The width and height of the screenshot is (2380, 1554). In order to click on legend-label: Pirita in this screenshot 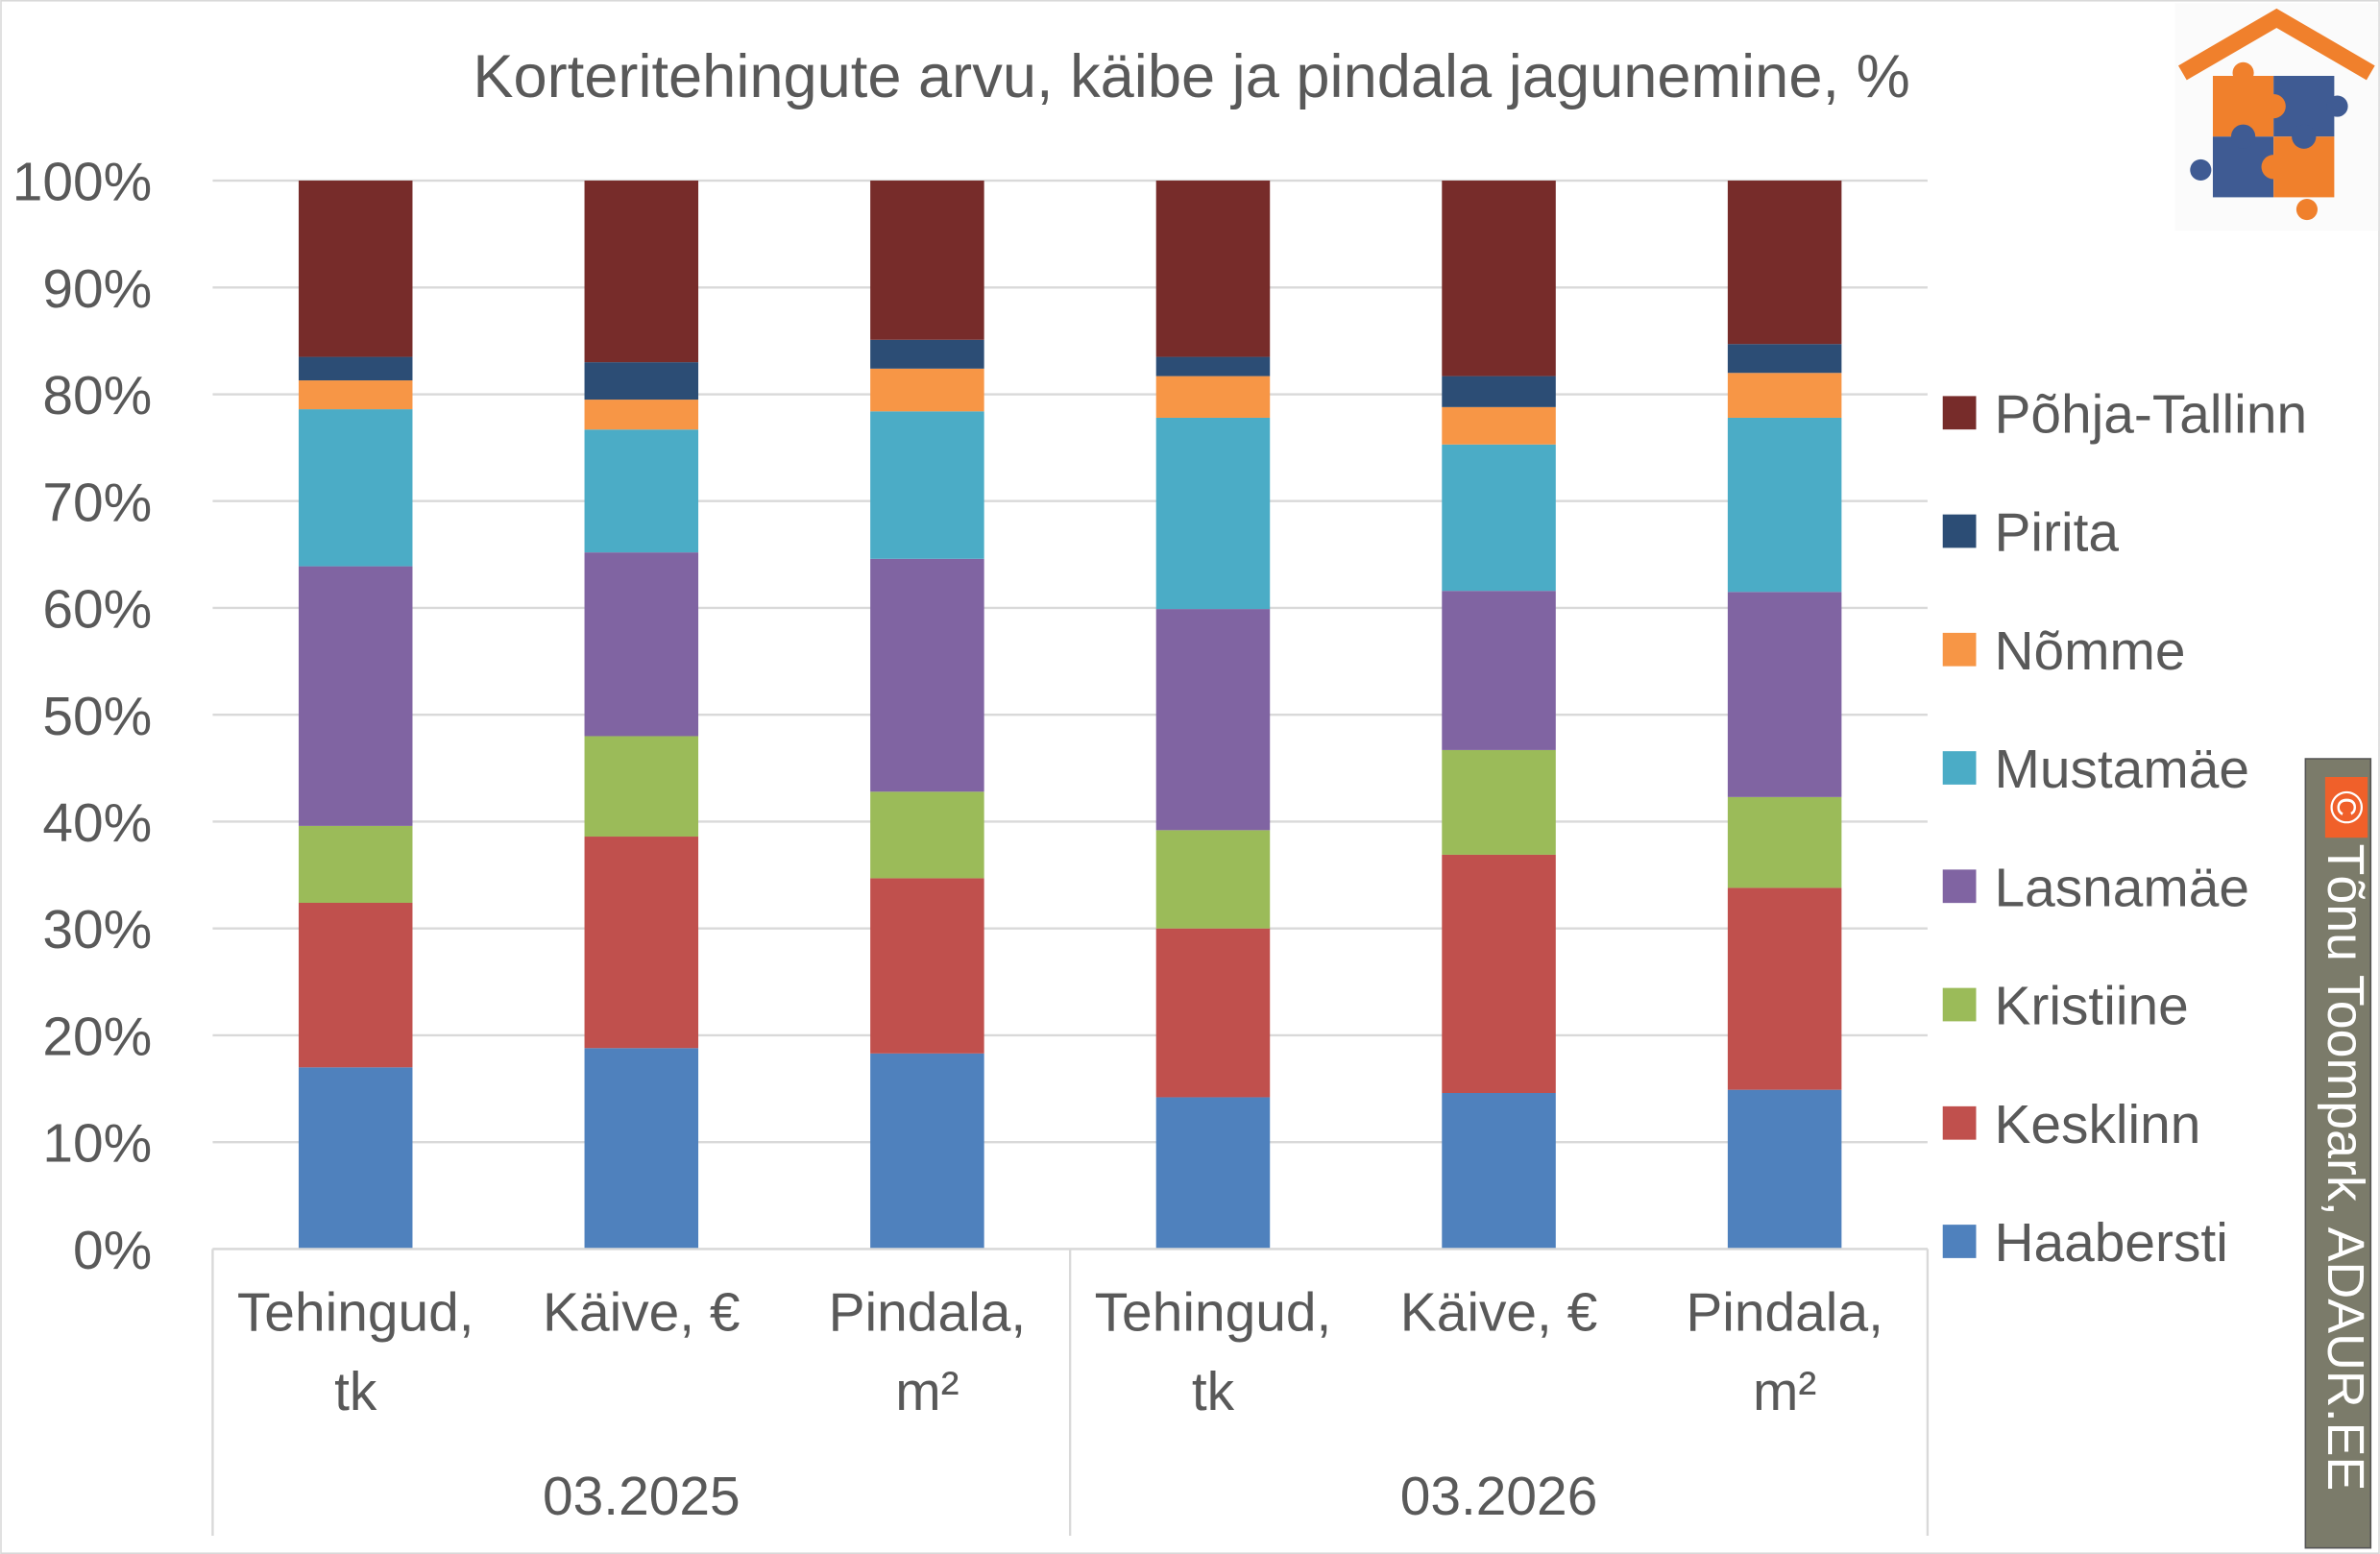, I will do `click(2056, 533)`.